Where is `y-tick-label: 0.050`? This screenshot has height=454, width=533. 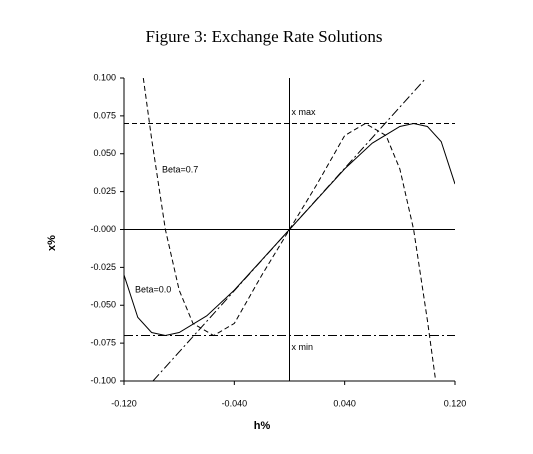
y-tick-label: 0.050 is located at coordinates (104, 153).